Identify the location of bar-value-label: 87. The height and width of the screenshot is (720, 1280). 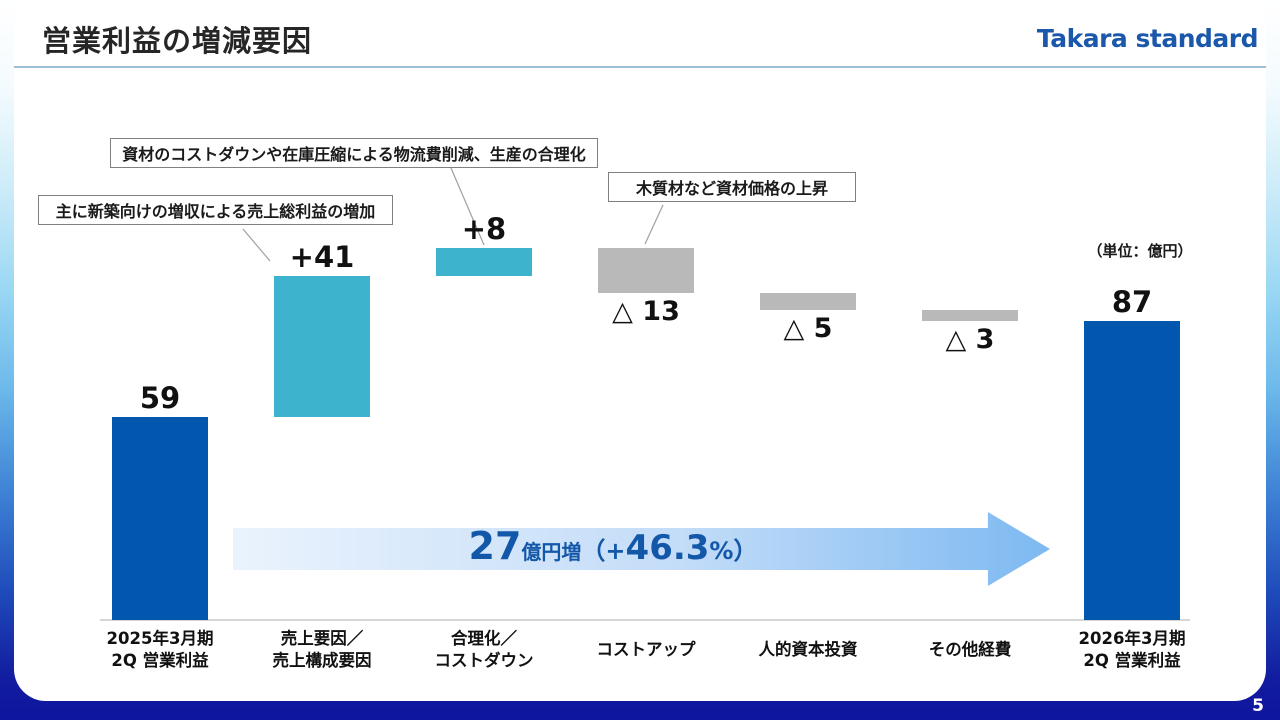
(1132, 301).